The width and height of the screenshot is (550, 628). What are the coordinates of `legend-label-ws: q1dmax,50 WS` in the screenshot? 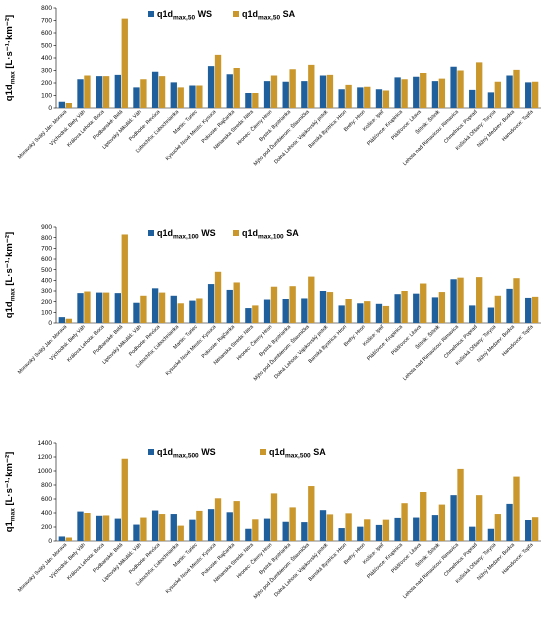 It's located at (184, 15).